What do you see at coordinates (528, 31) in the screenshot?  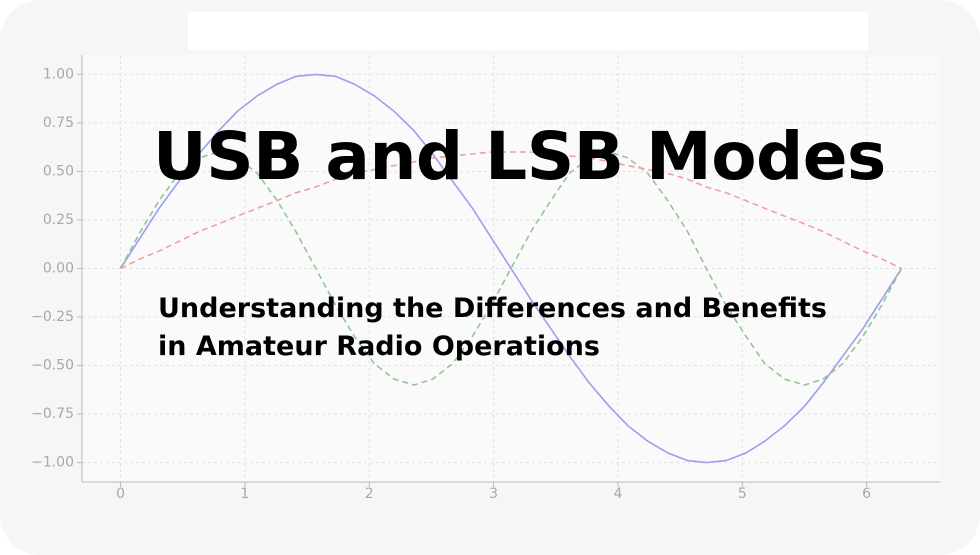 I see `blank-block` at bounding box center [528, 31].